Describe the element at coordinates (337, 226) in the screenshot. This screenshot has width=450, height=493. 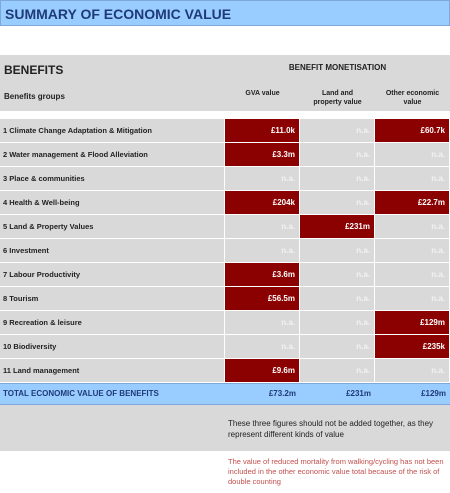
I see `value-cell: £231m` at that location.